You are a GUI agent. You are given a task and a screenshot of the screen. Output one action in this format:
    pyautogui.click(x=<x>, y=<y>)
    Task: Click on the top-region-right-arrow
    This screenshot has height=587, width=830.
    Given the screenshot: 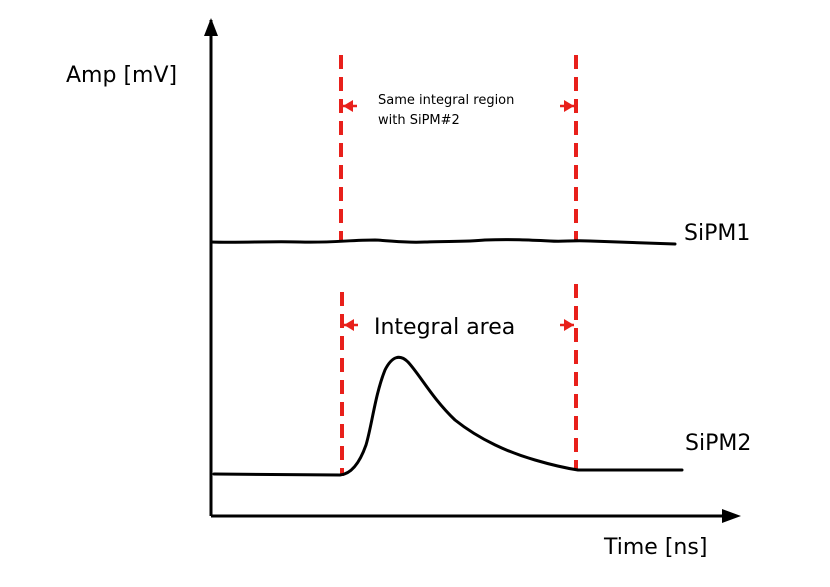 What is the action you would take?
    pyautogui.click(x=567, y=106)
    